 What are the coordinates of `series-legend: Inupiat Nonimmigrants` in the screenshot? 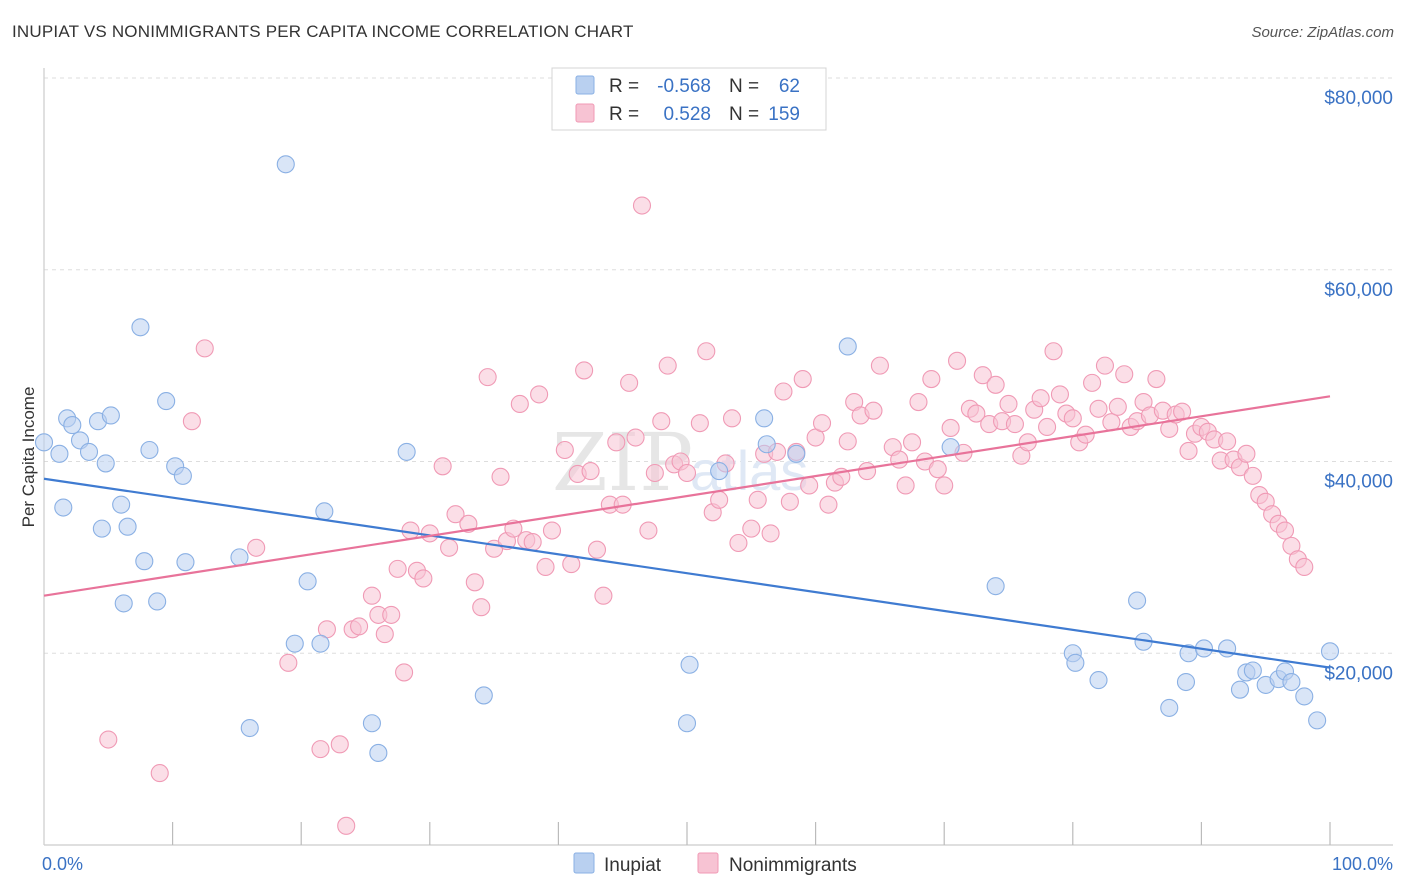 It's located at (715, 864).